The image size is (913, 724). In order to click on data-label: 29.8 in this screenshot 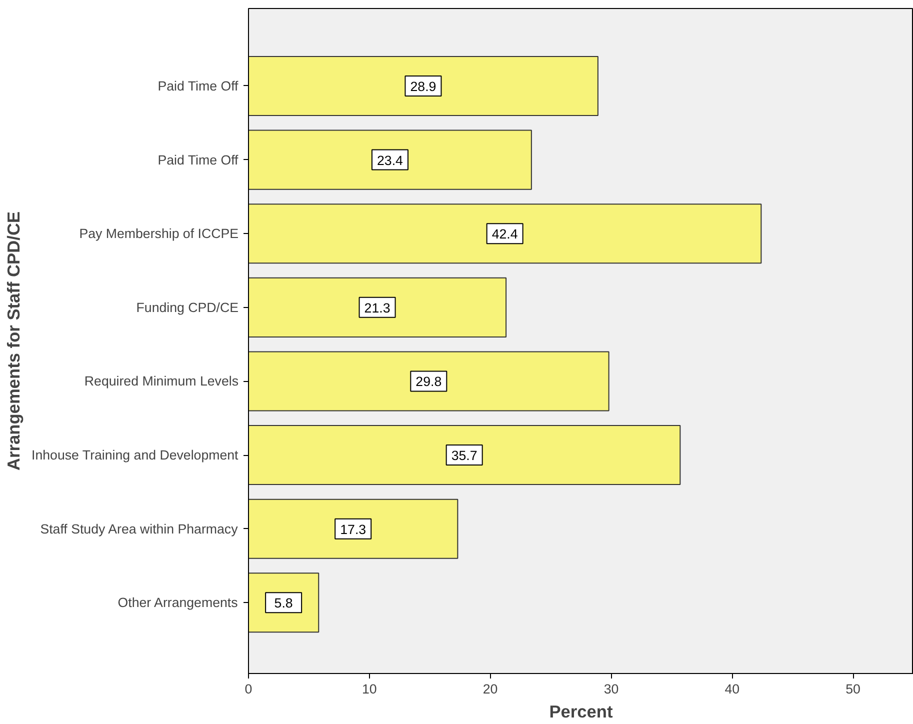, I will do `click(429, 382)`.